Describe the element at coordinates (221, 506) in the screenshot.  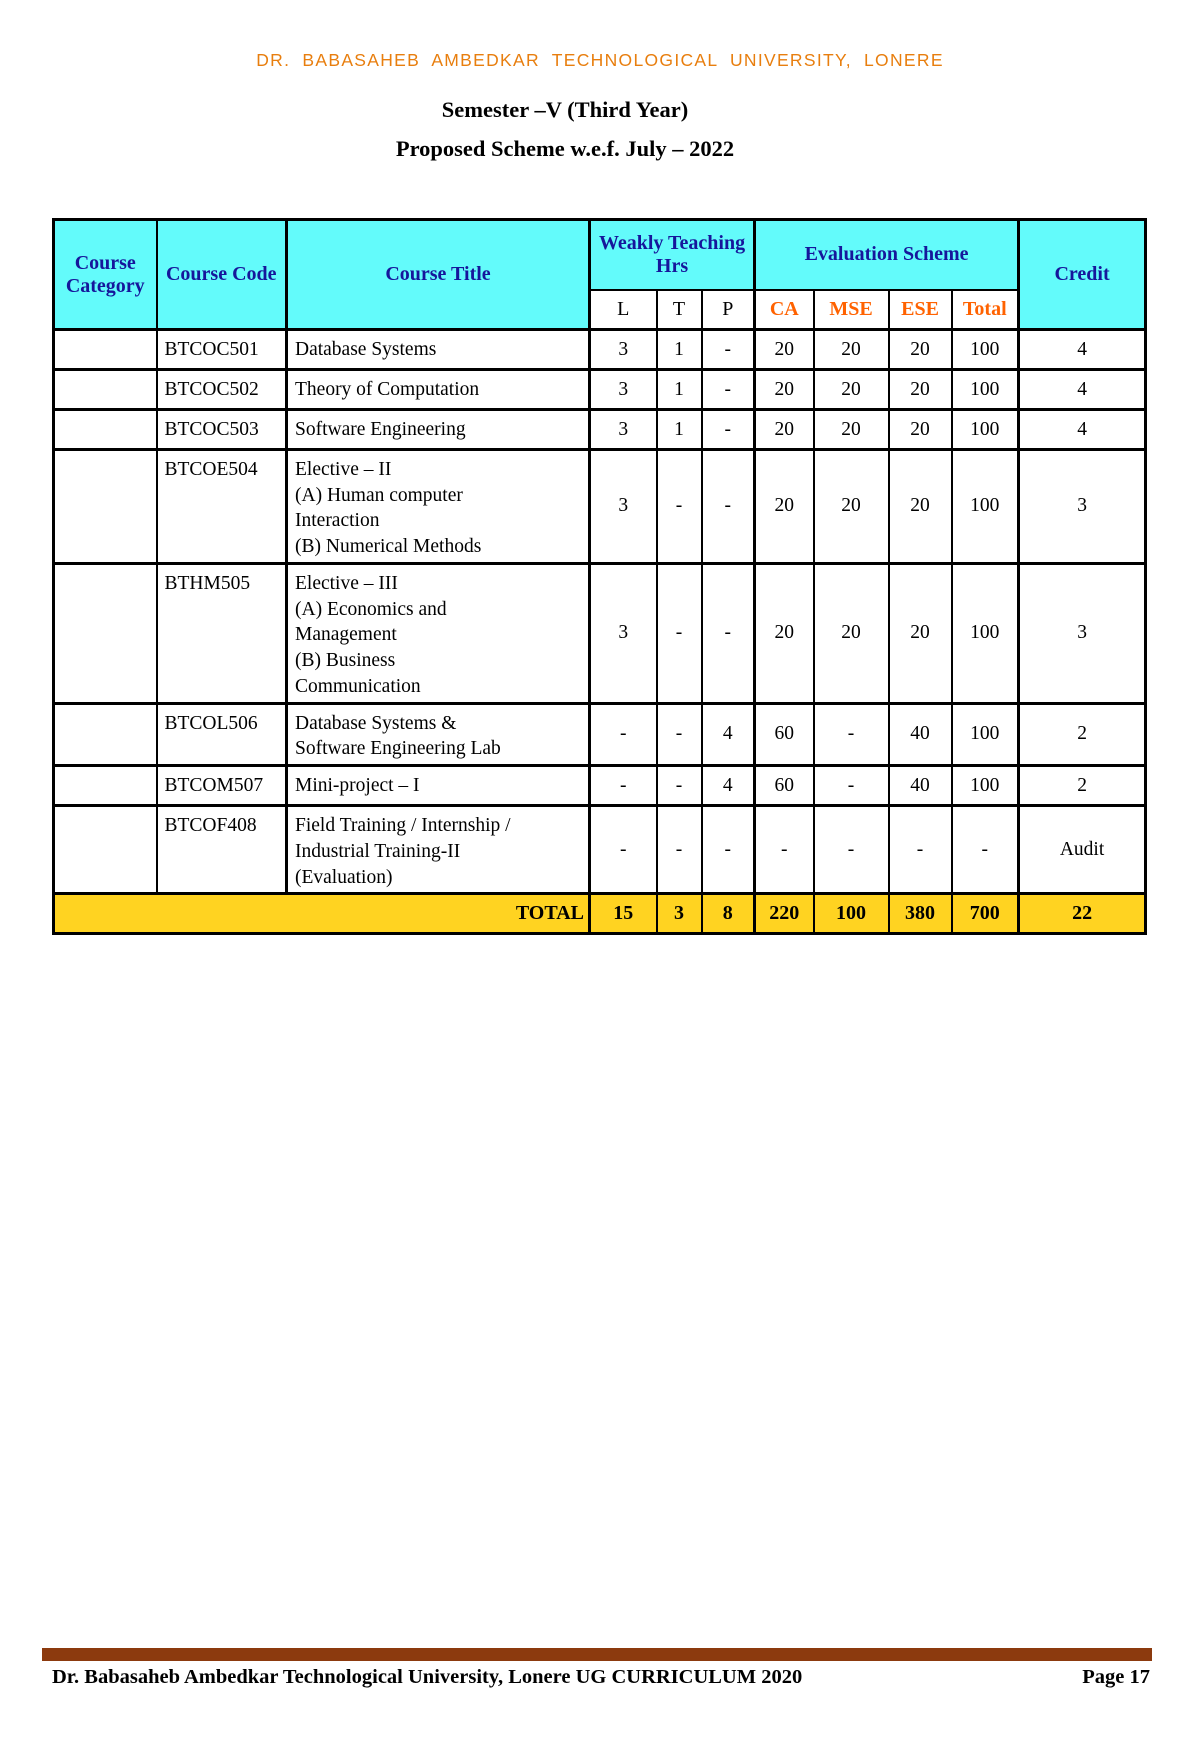
I see `course-code-cell: BTCOE504` at that location.